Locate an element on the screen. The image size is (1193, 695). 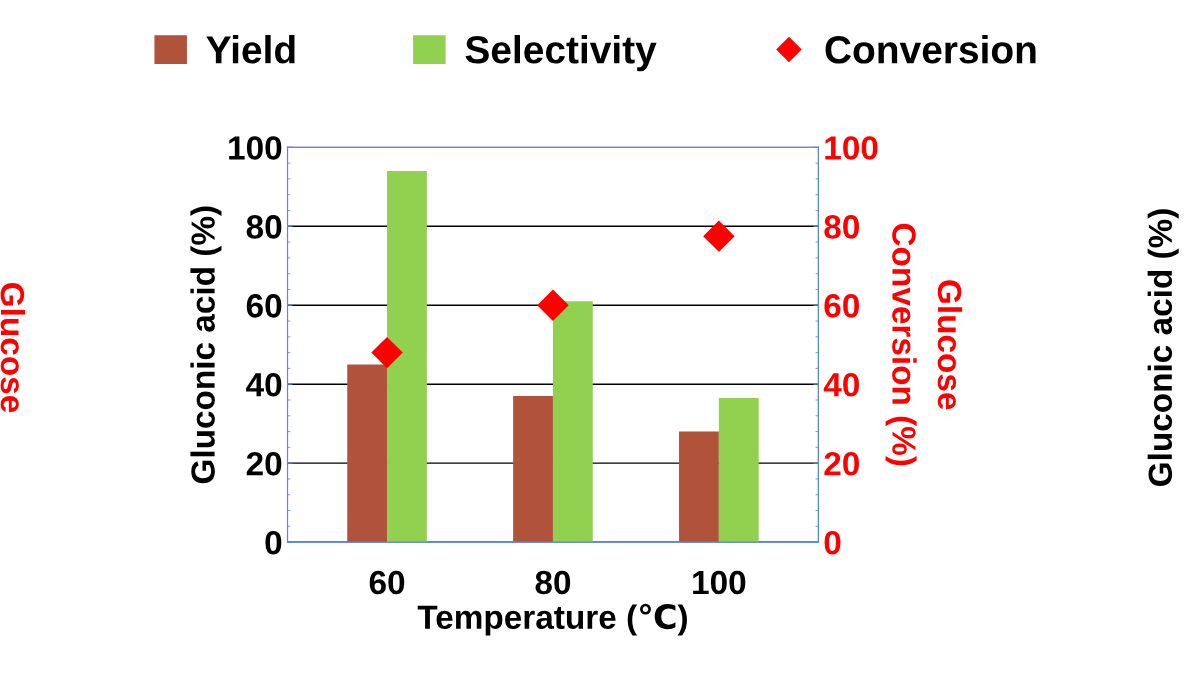
x-tick-label: 60 is located at coordinates (387, 582).